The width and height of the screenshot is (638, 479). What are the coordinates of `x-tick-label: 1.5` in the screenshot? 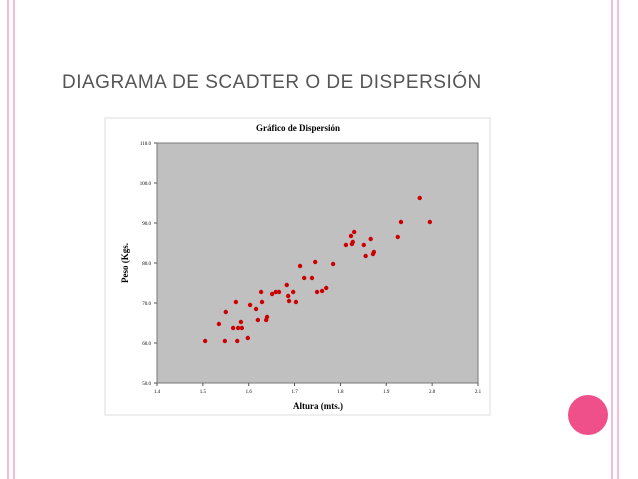 It's located at (203, 392).